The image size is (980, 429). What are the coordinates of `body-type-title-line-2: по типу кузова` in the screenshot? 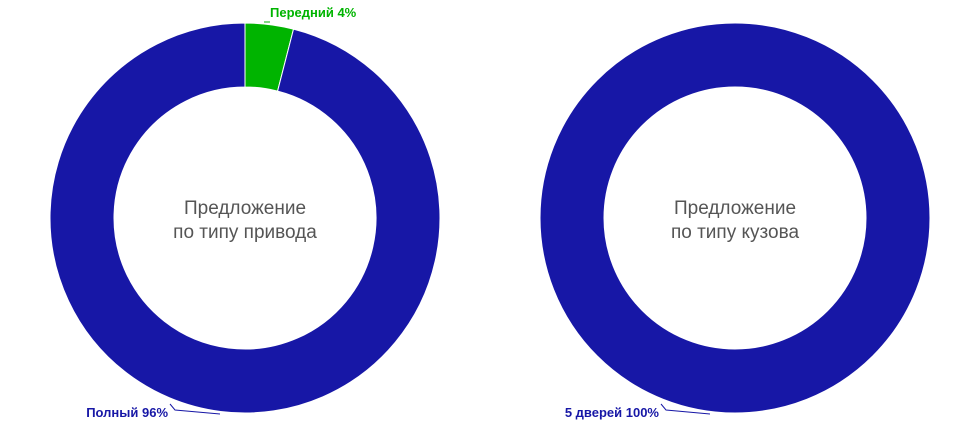 It's located at (735, 232).